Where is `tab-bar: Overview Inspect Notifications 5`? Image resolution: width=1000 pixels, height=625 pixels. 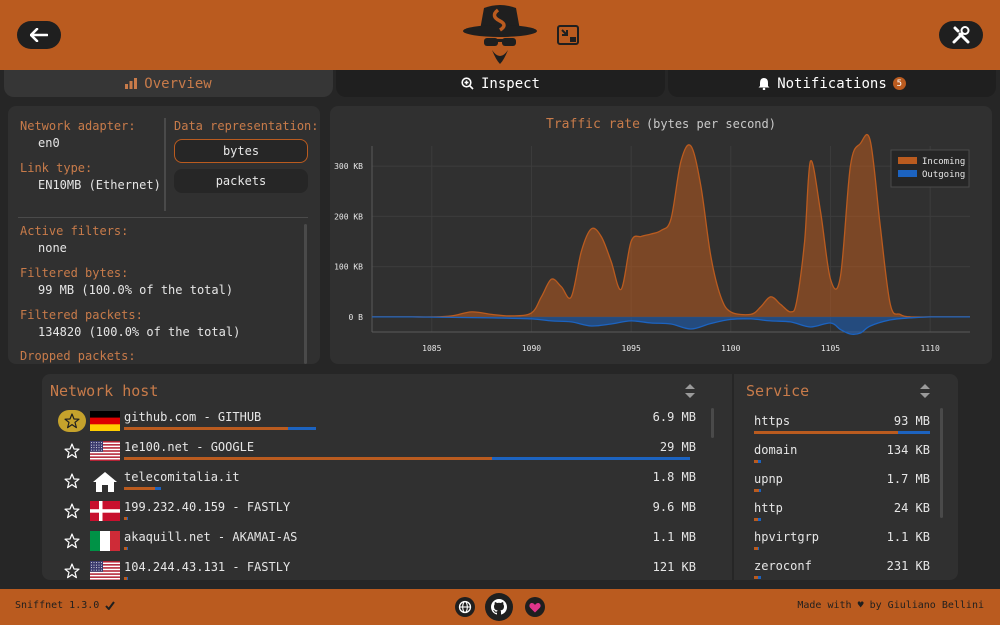
tab-bar: Overview Inspect Notifications 5 is located at coordinates (500, 83).